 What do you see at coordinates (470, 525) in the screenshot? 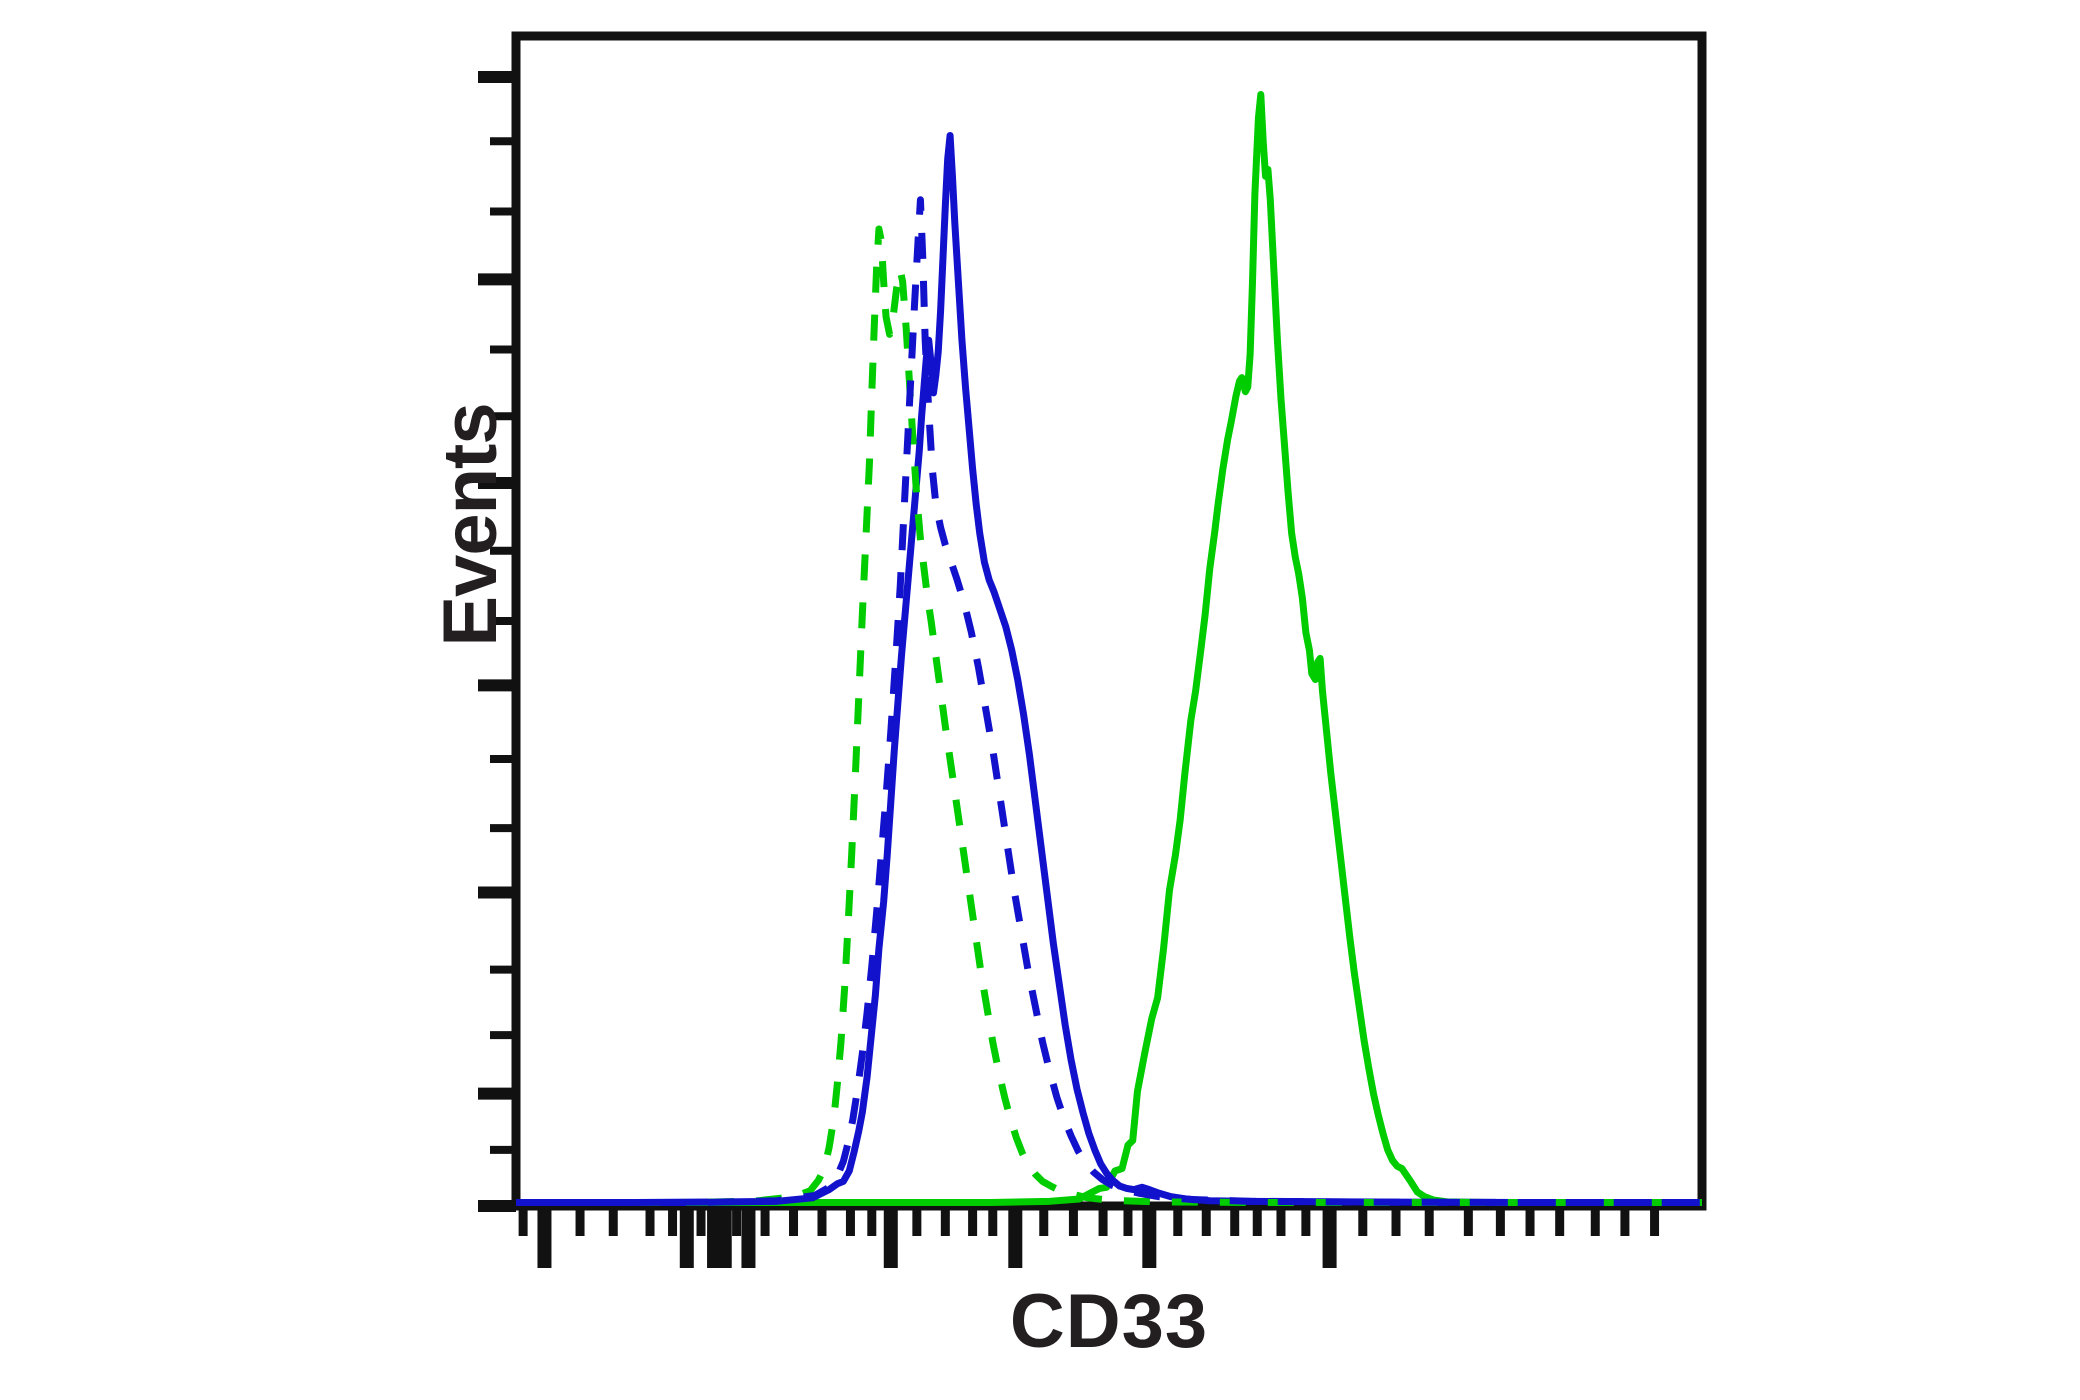
I see `y-axis-label: Events` at bounding box center [470, 525].